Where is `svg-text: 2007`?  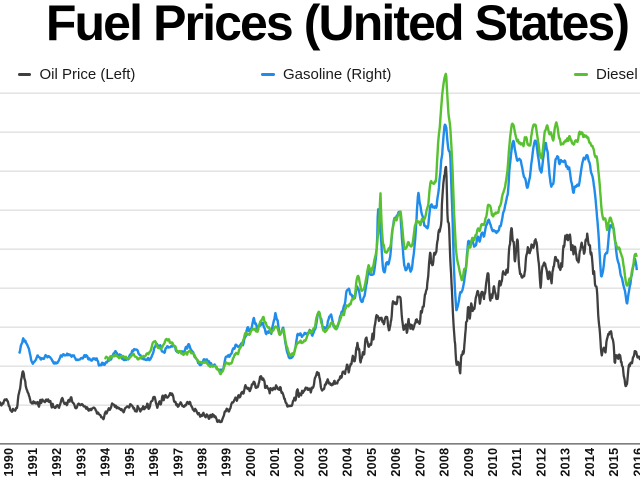
svg-text: 2007 is located at coordinates (420, 462).